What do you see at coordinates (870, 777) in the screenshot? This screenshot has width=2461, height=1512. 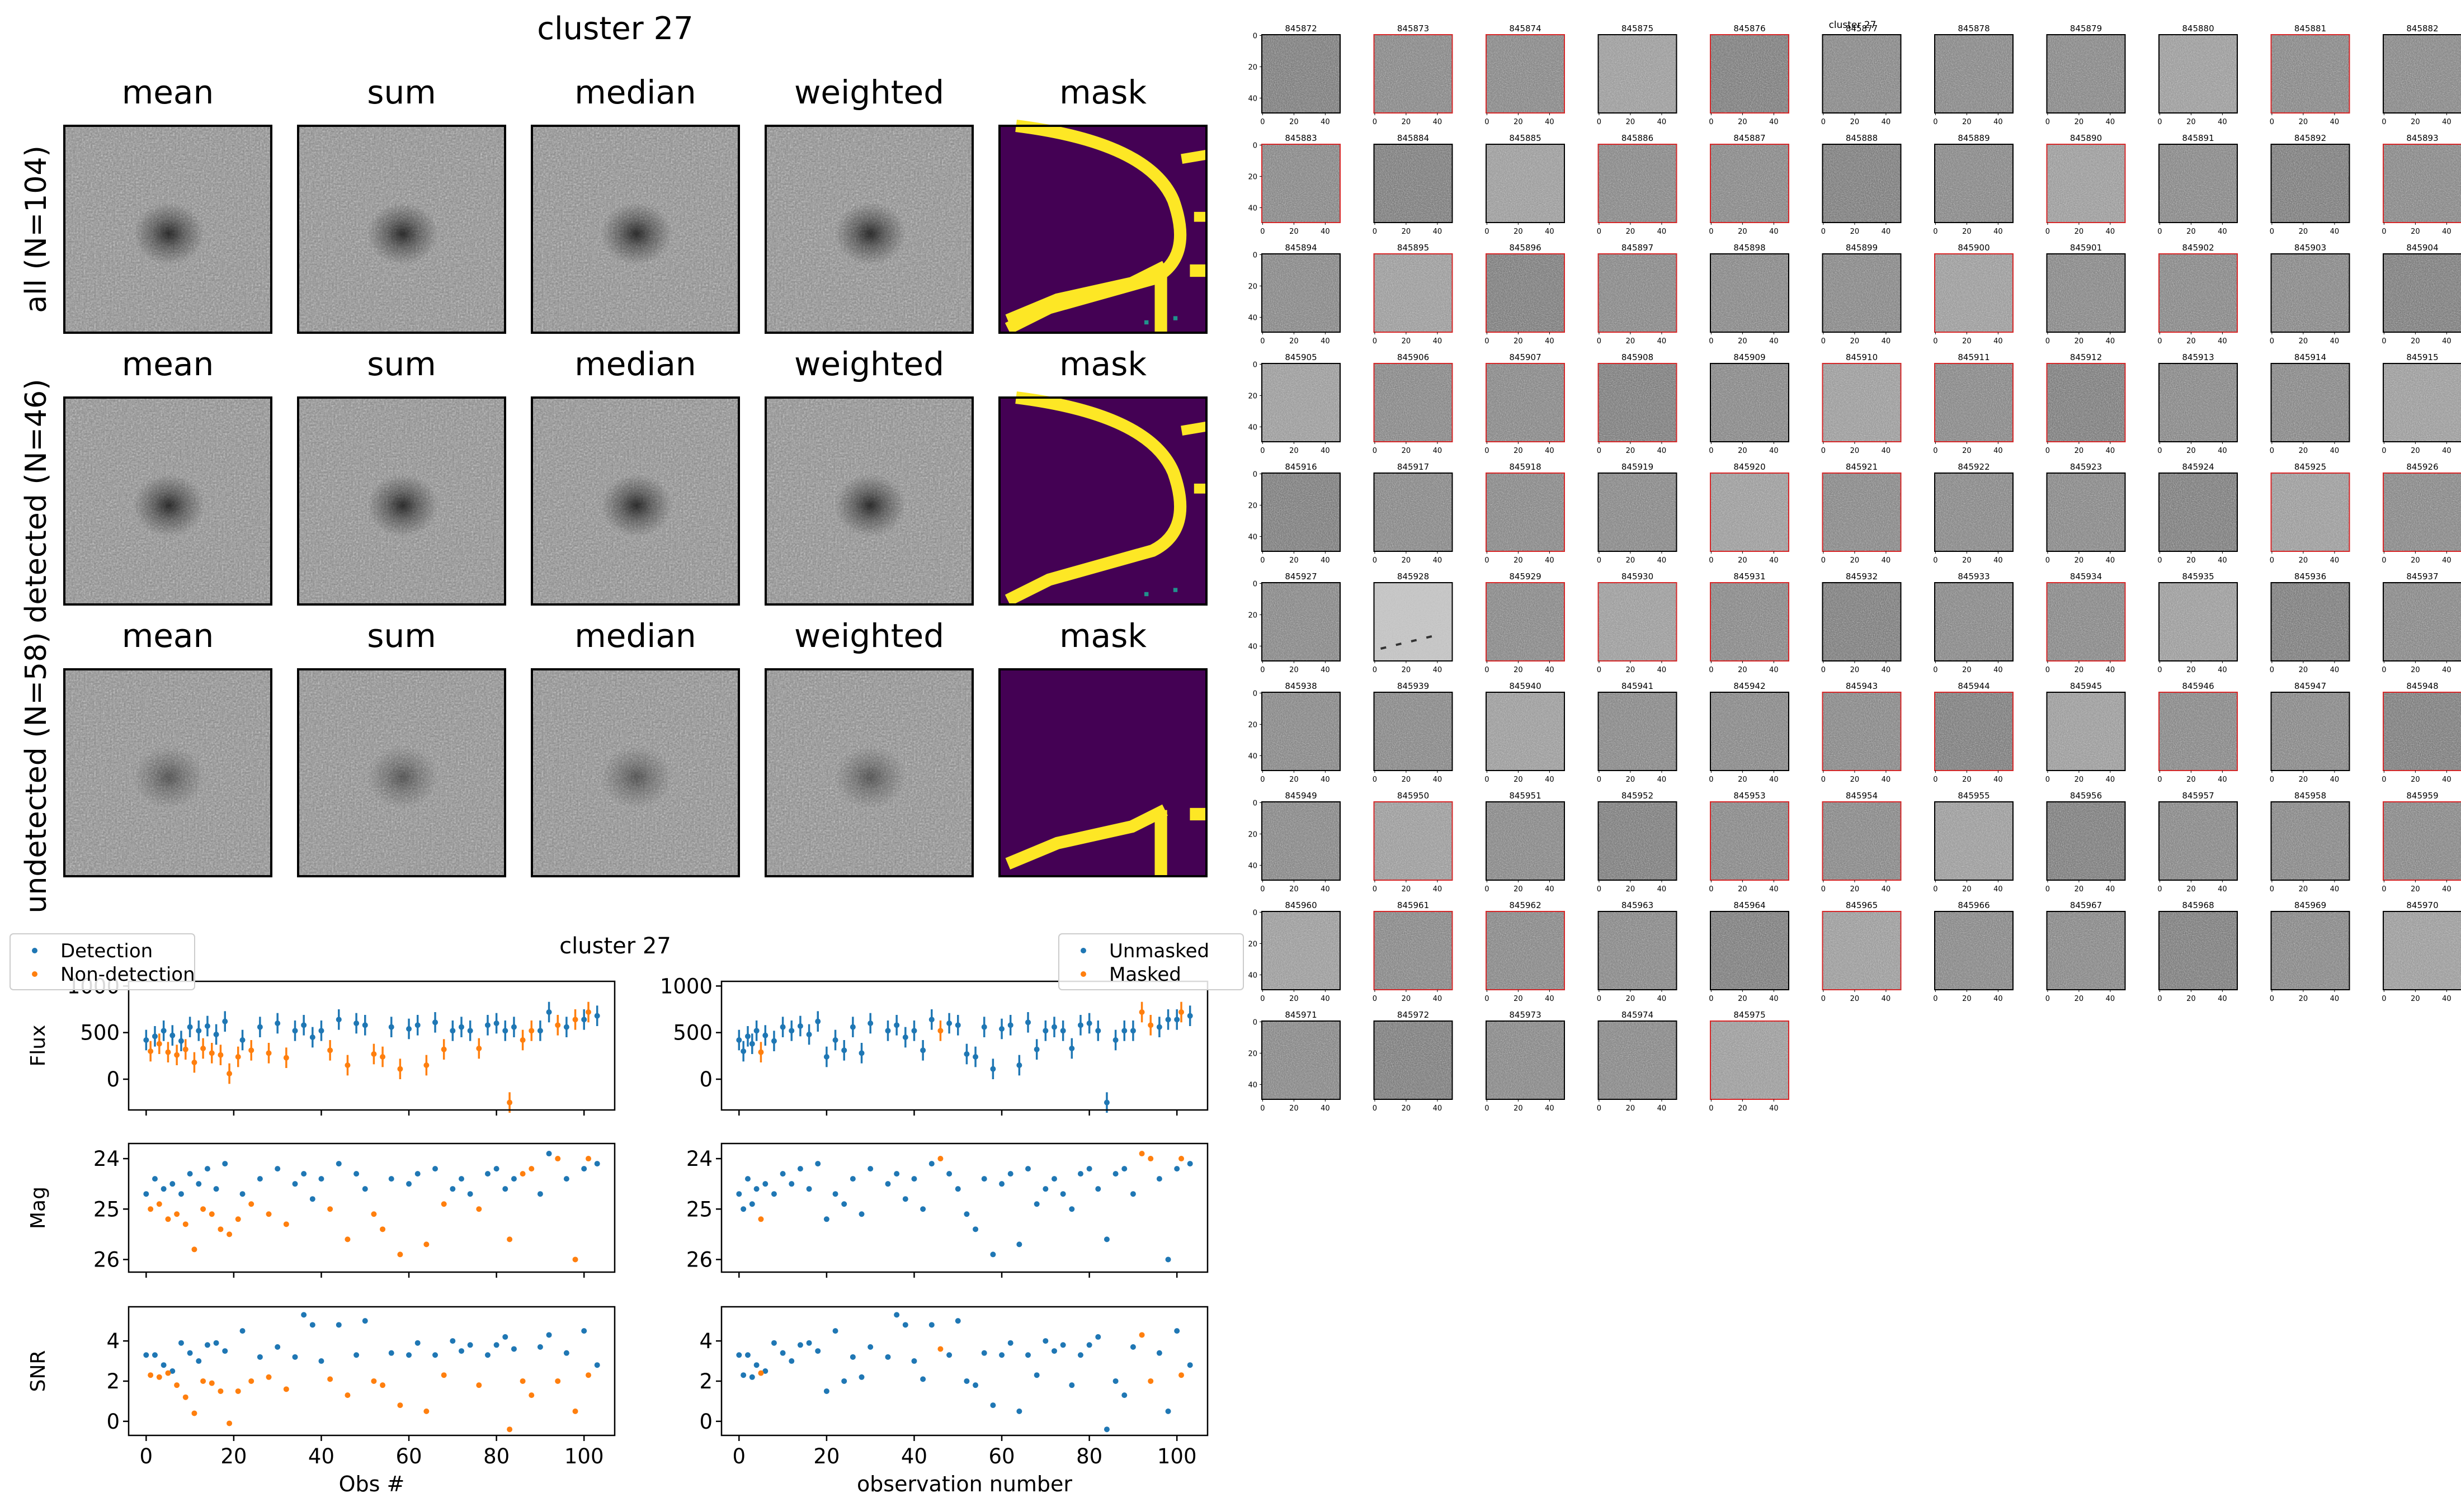 I see `source-blob` at bounding box center [870, 777].